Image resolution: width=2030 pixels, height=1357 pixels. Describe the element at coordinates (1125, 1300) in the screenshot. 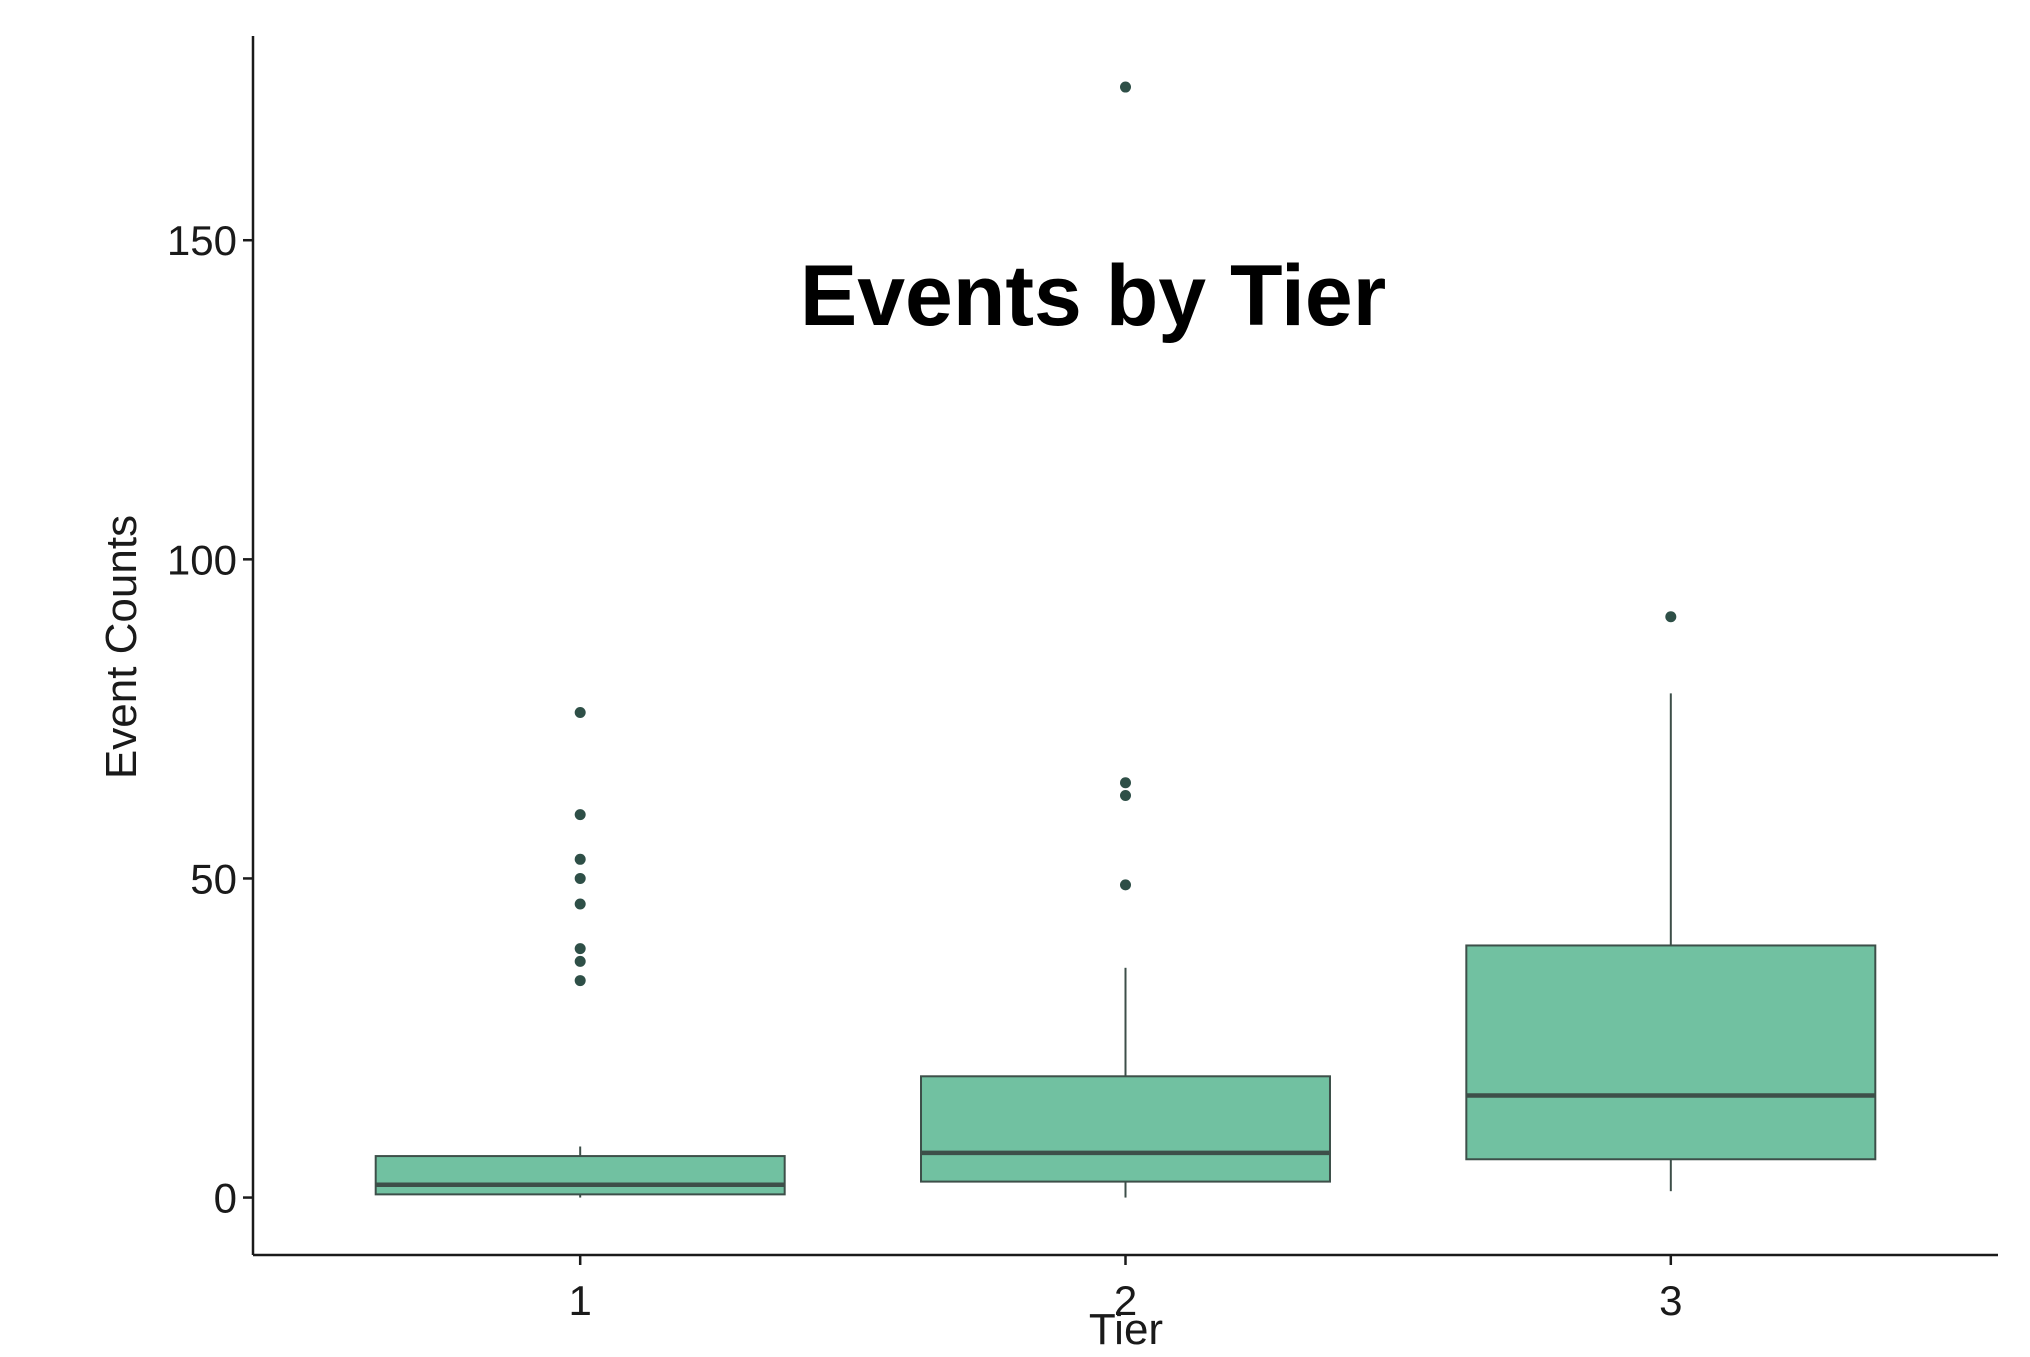

I see `x-tick-label: 2` at that location.